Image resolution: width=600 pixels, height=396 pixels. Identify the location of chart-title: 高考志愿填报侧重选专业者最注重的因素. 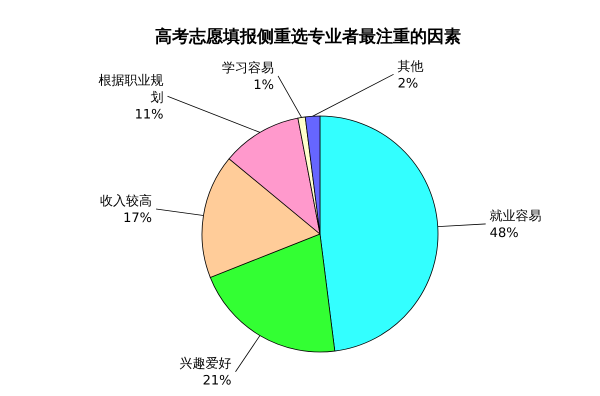
(308, 37).